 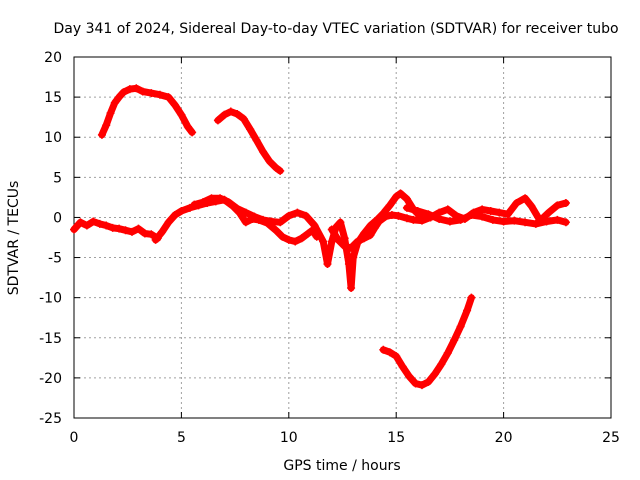 I want to click on y-tick-label: 5, so click(x=57, y=178).